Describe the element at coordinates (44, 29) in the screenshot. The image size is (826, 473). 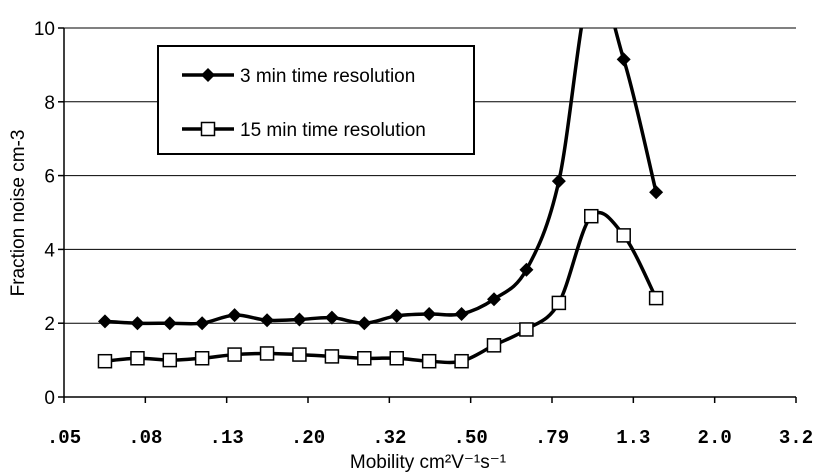
I see `y-tick-label: 10` at that location.